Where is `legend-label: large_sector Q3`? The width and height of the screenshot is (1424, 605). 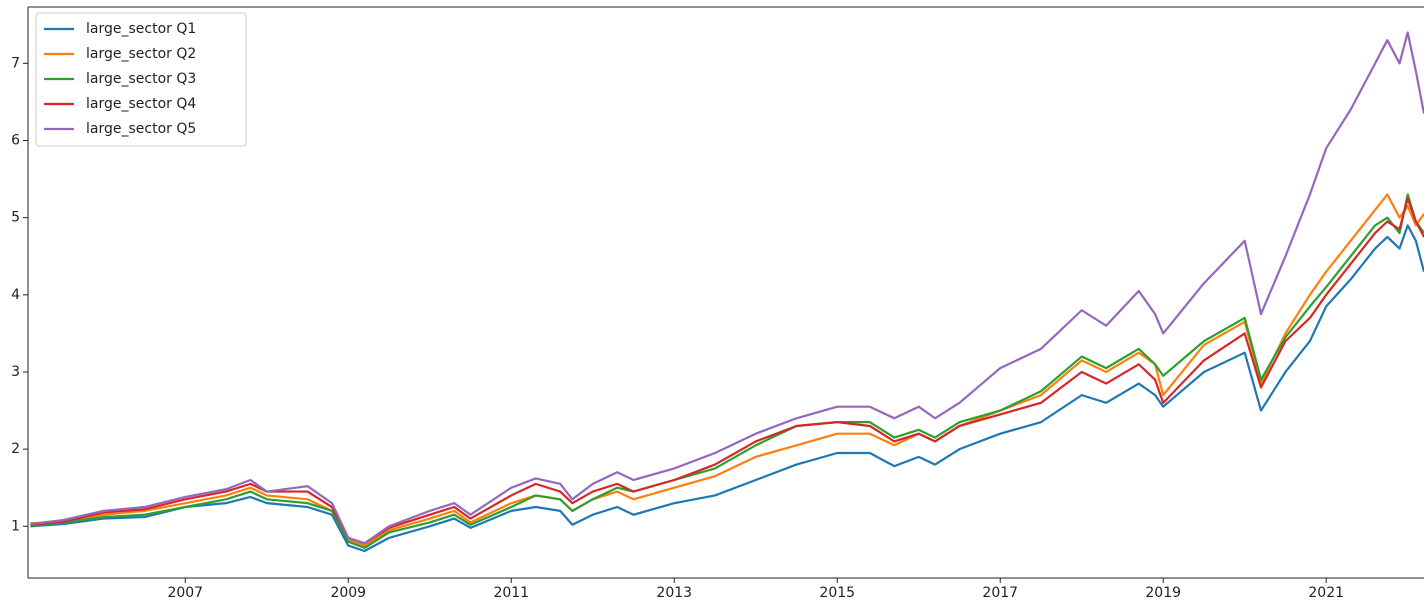
legend-label: large_sector Q3 is located at coordinates (141, 79).